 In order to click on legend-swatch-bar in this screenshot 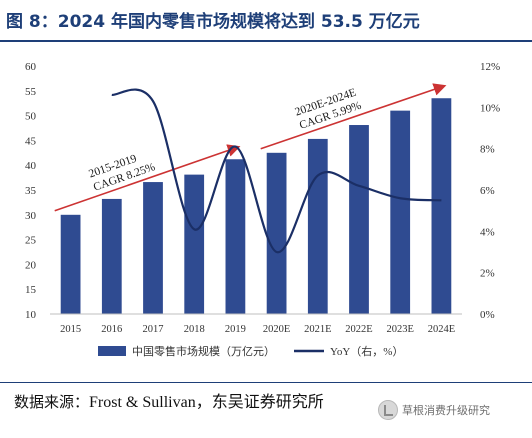, I will do `click(112, 351)`.